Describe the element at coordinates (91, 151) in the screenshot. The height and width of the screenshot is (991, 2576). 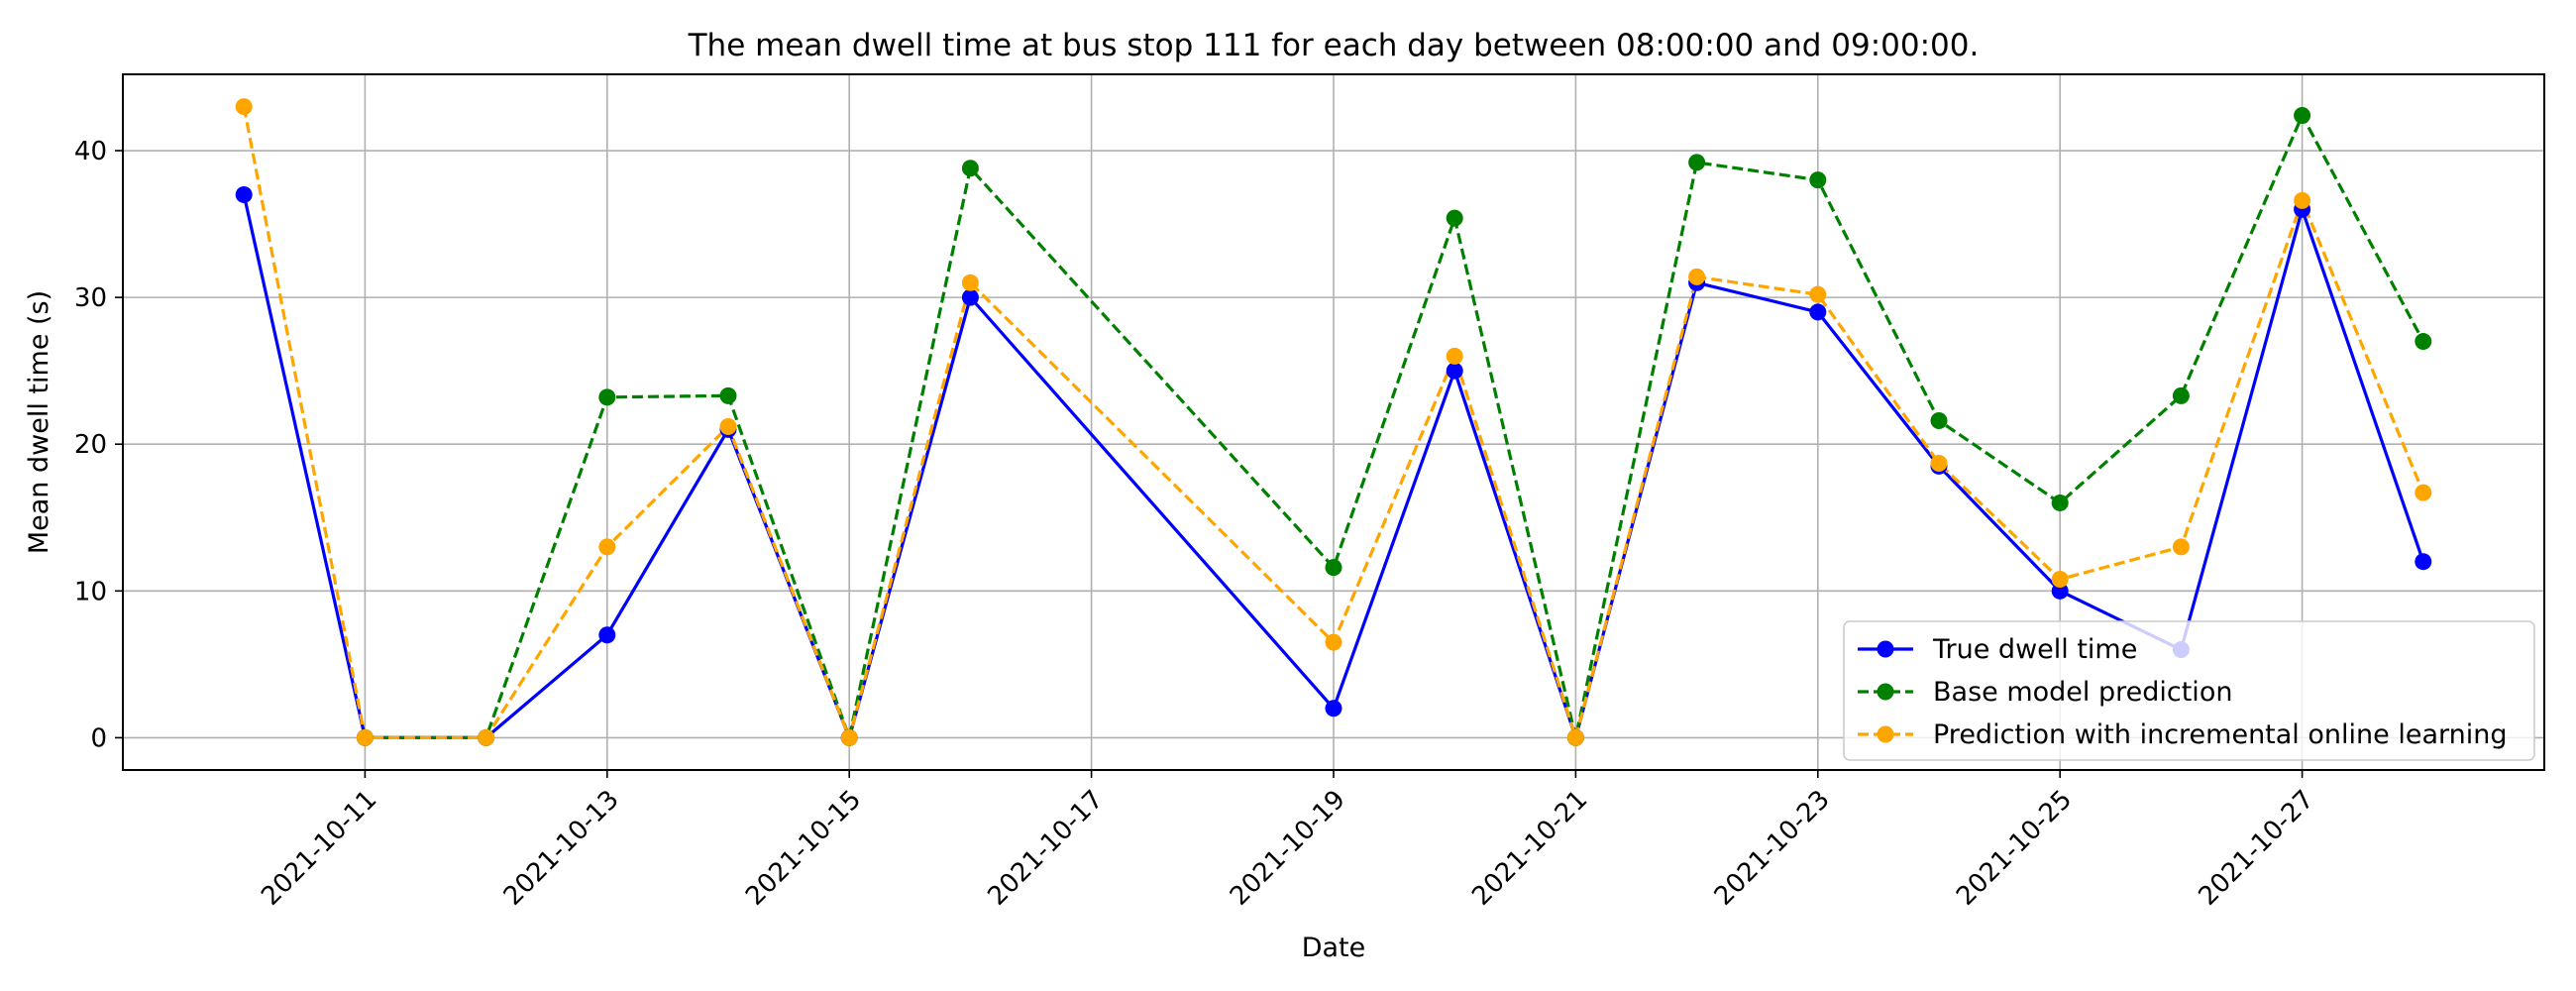
I see `y-tick-label: 40` at that location.